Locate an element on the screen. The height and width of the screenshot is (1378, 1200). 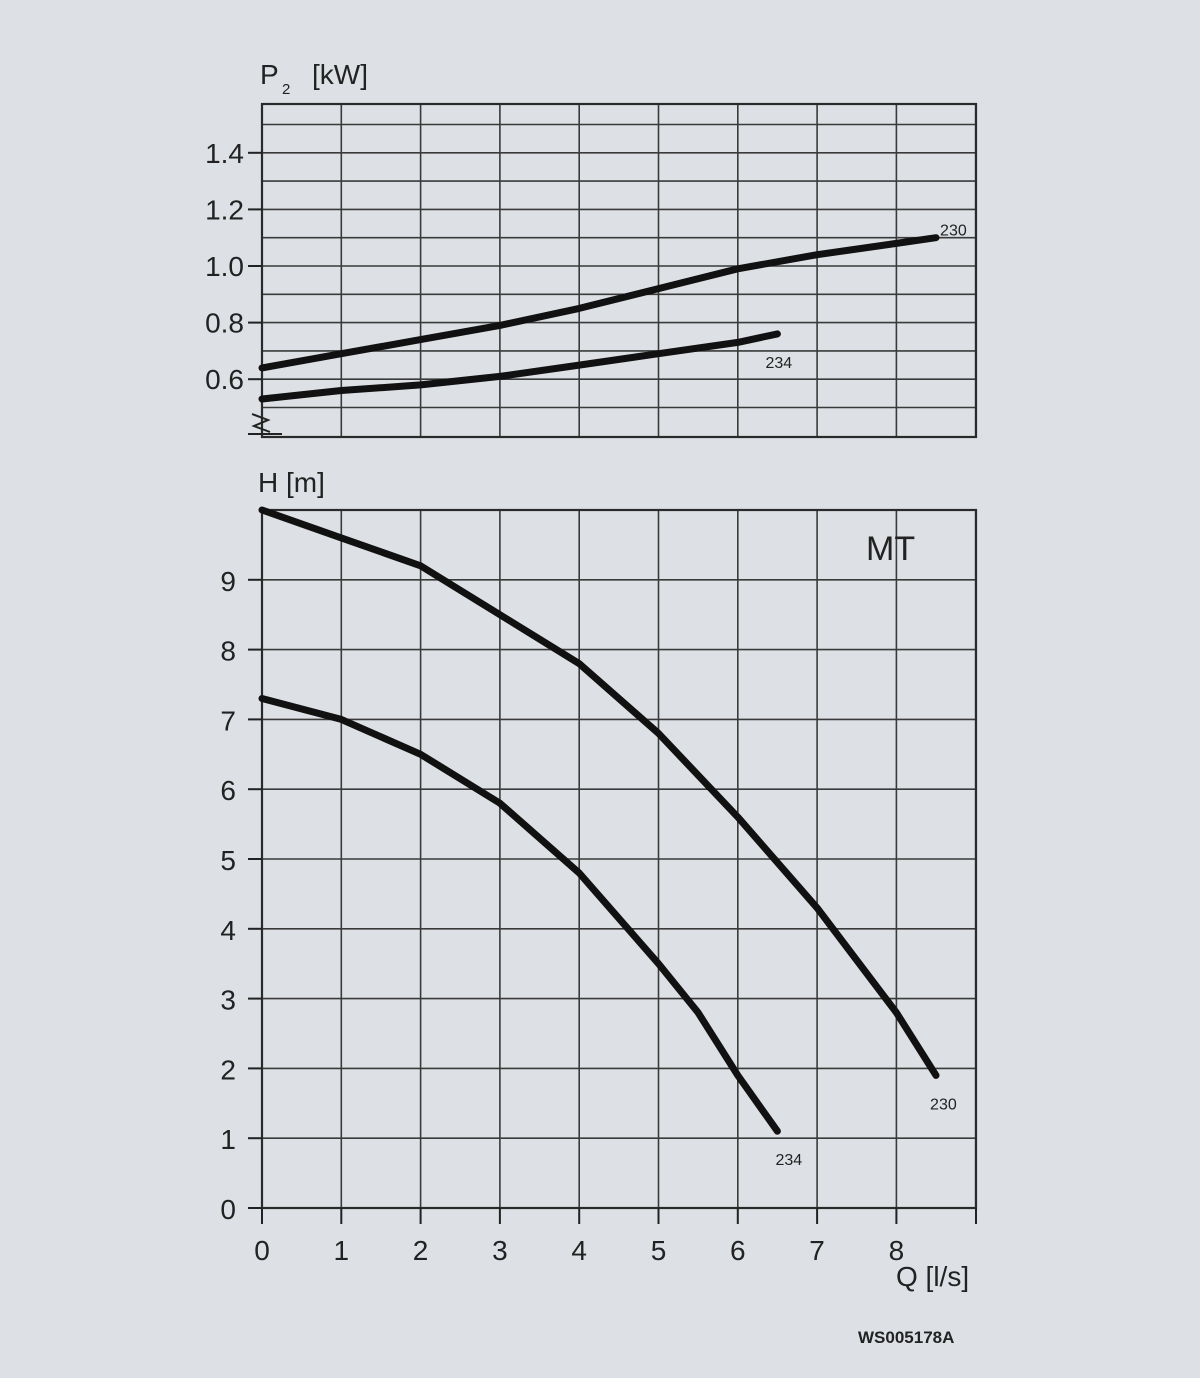
head-x-tick-label: 4 is located at coordinates (579, 1250).